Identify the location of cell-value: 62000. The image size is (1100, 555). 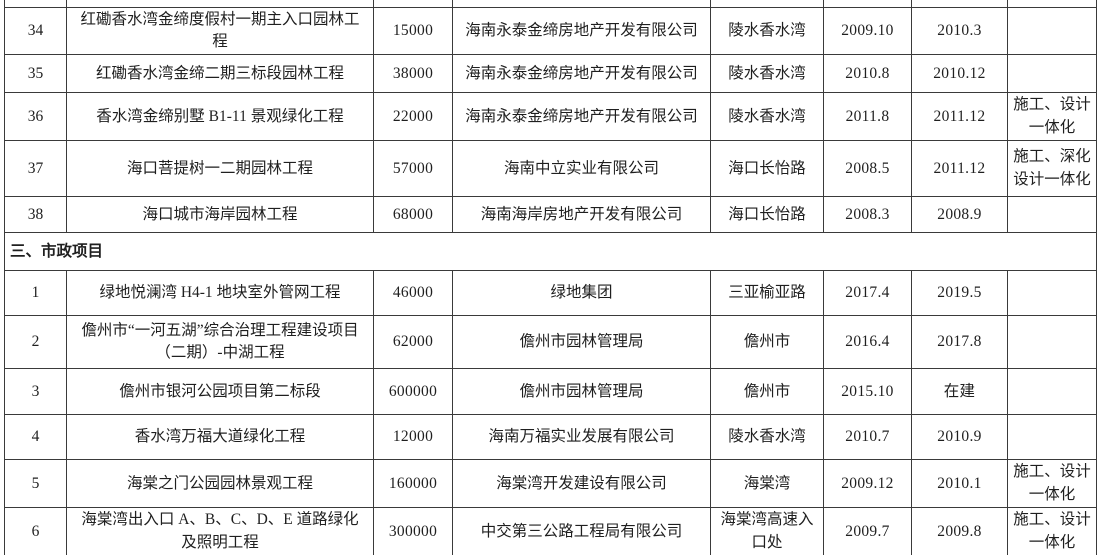
(413, 342).